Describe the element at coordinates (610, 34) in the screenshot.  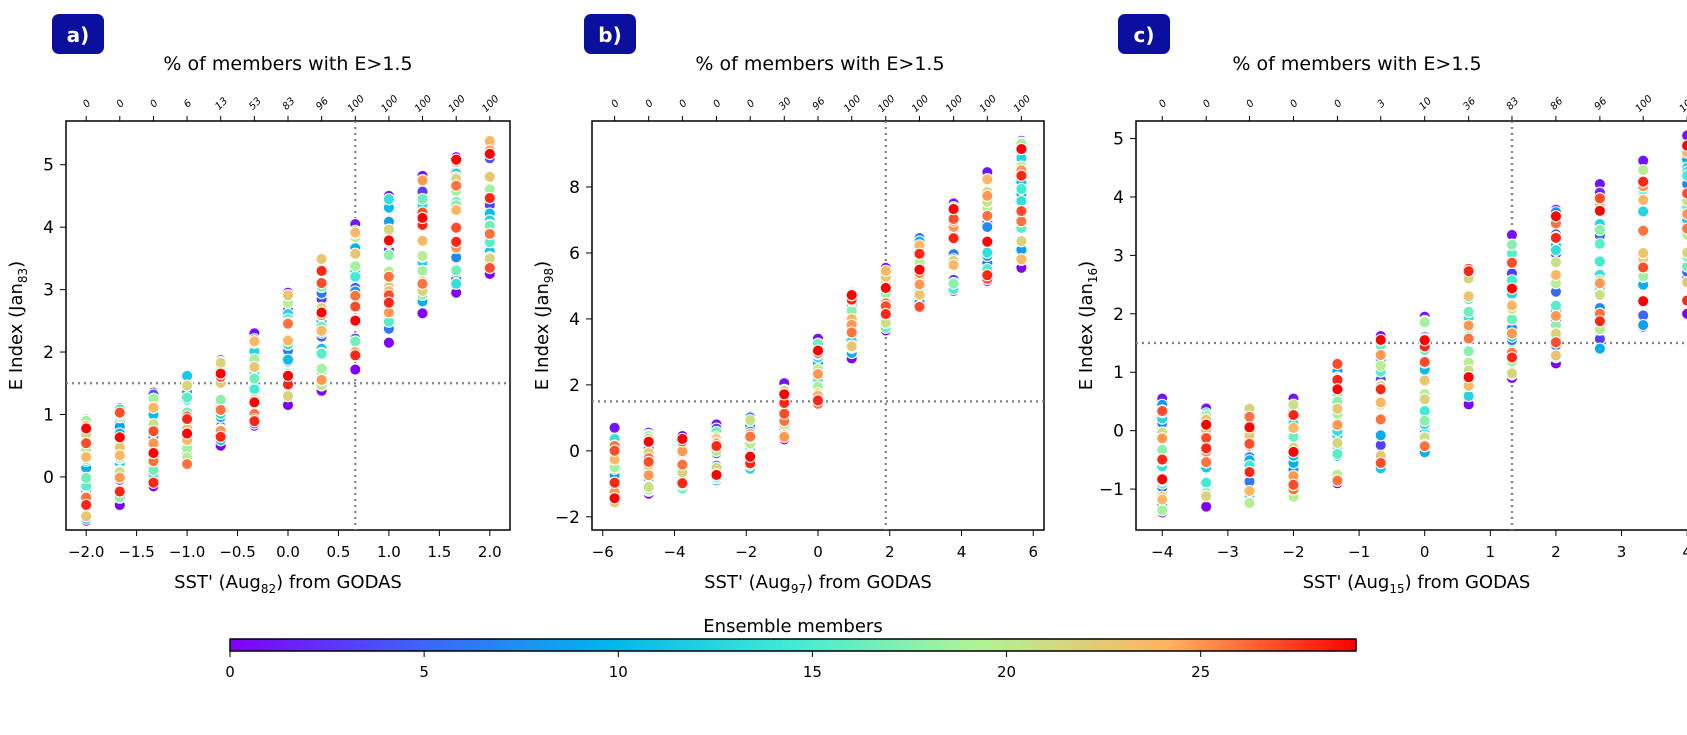
I see `panel-label-badge: b)` at that location.